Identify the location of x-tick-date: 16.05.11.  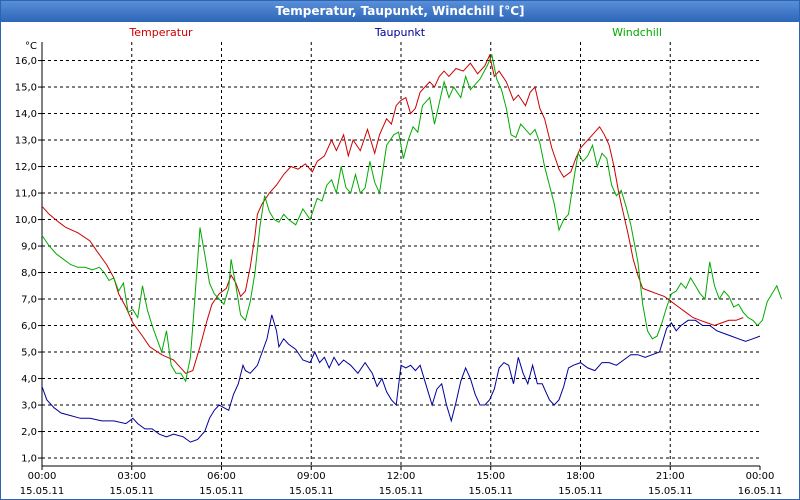
(760, 491).